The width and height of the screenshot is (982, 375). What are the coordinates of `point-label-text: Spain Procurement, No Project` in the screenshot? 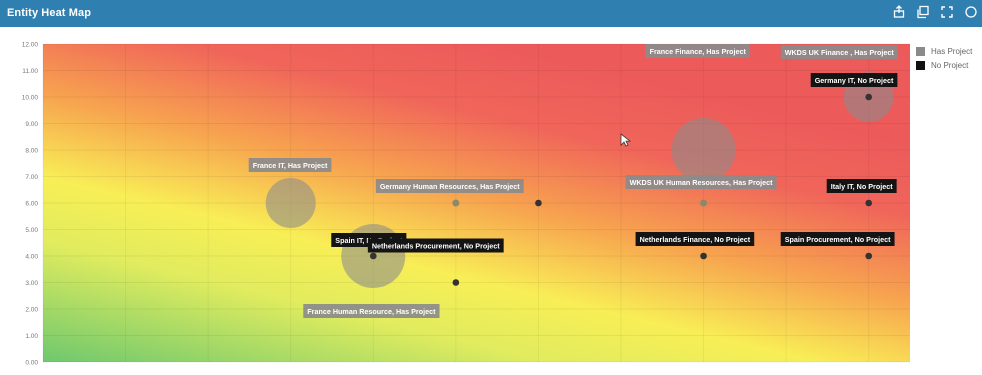 It's located at (838, 239).